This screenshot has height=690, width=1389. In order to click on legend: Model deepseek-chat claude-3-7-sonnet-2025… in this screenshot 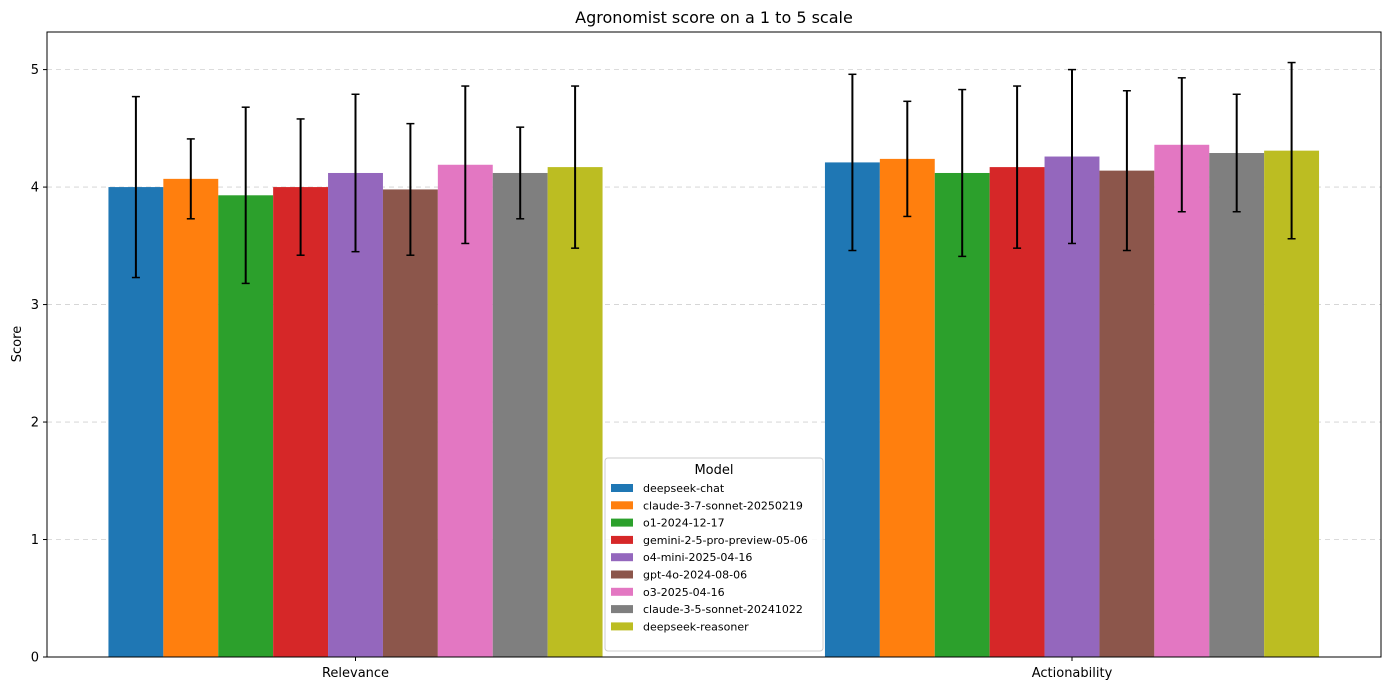, I will do `click(714, 554)`.